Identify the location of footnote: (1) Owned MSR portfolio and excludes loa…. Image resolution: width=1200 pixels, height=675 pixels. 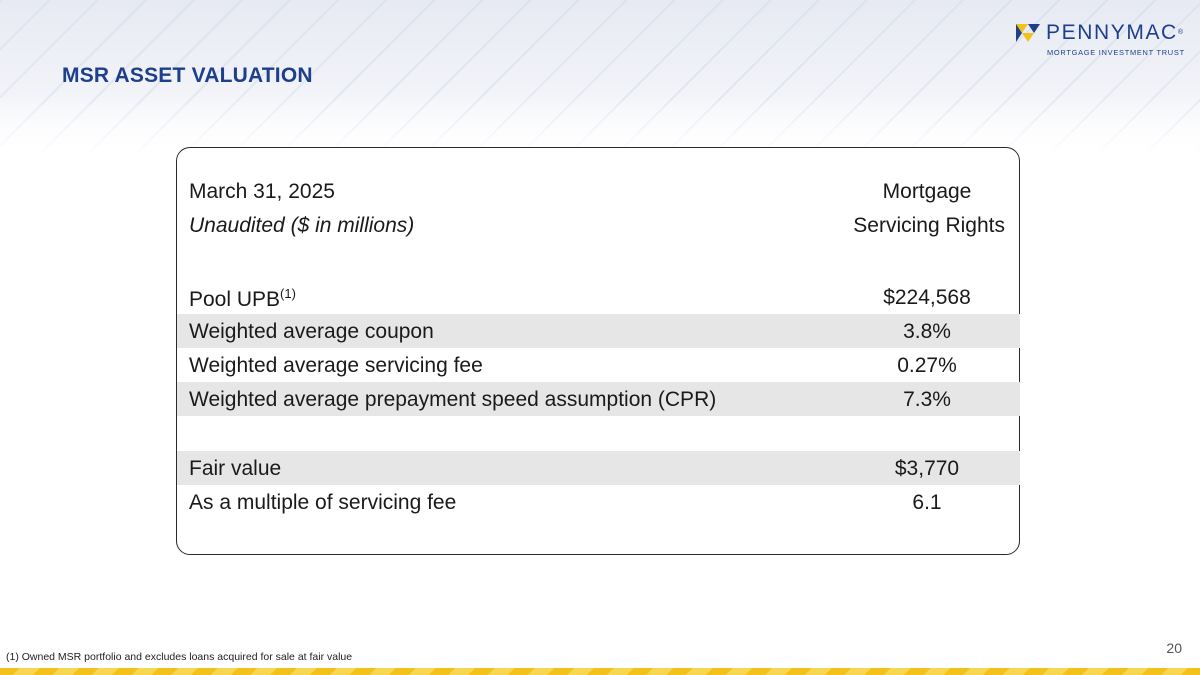
(179, 657).